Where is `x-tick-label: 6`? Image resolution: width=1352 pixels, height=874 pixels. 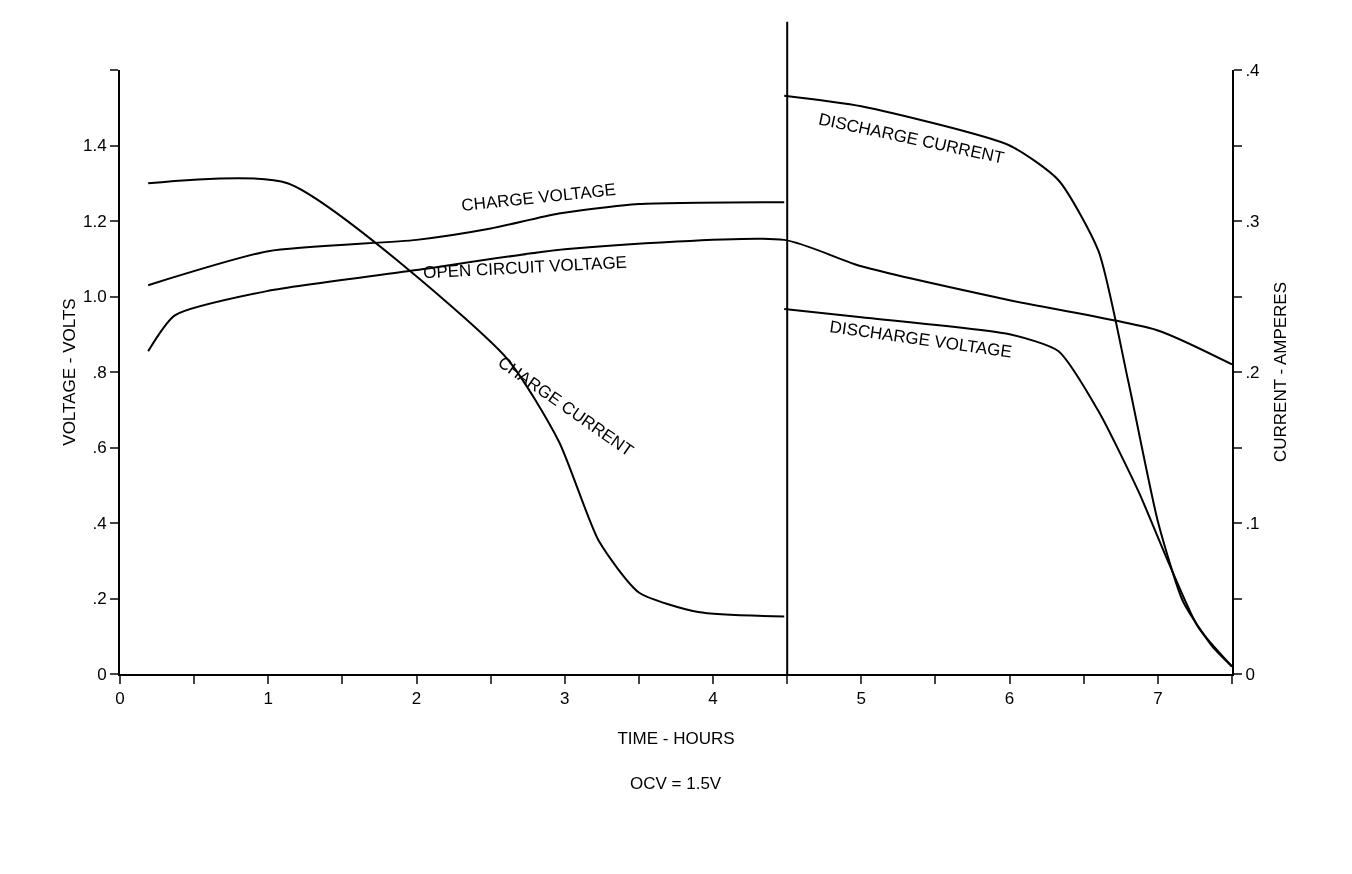 x-tick-label: 6 is located at coordinates (1009, 699).